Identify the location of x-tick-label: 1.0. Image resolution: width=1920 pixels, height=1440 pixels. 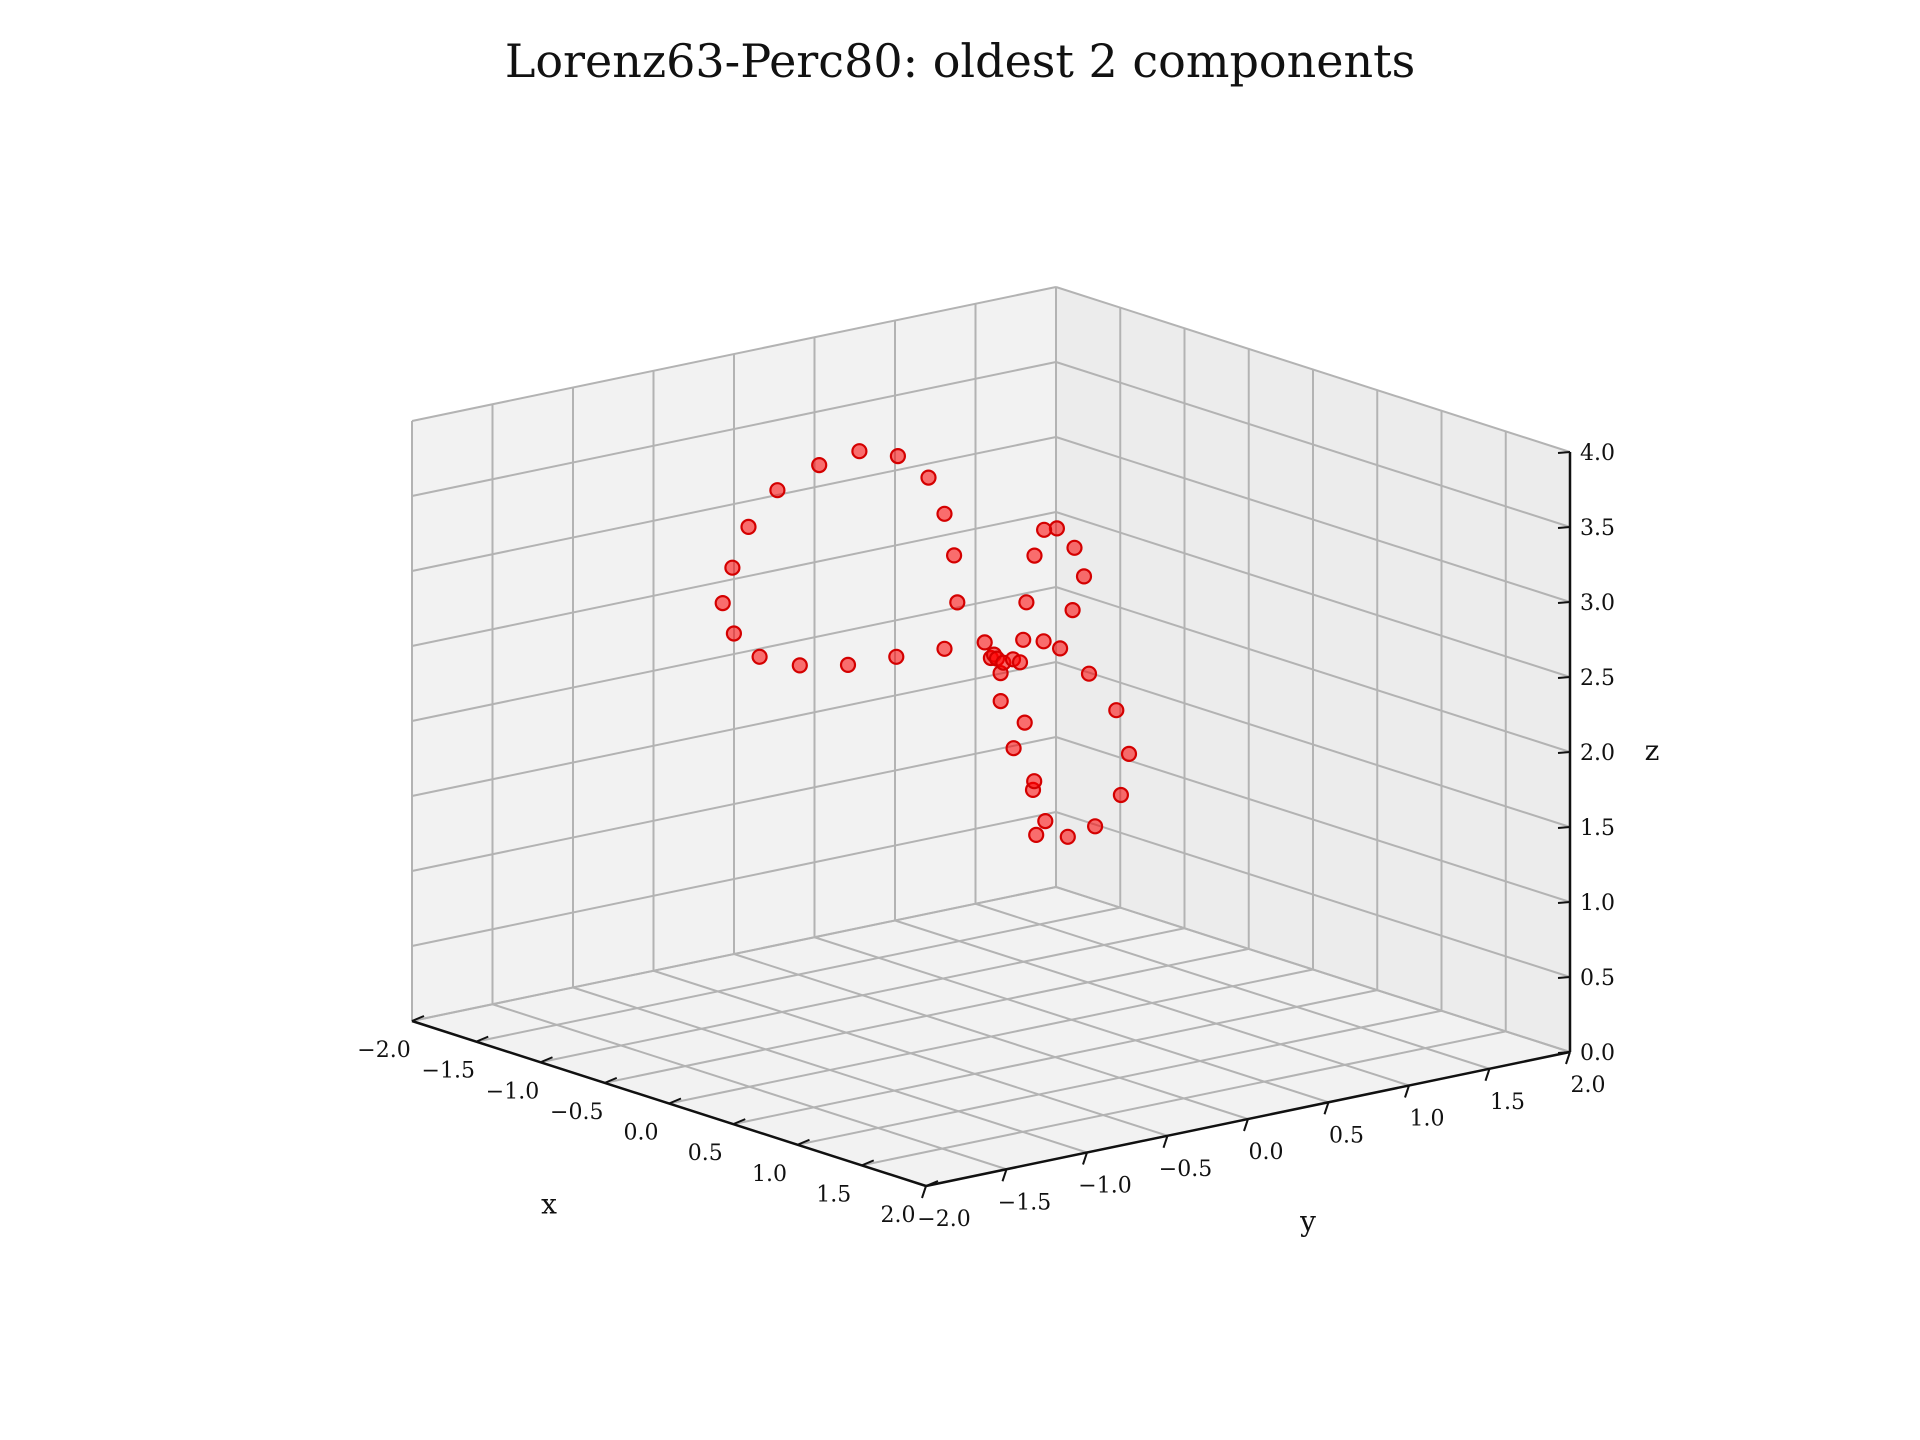
(769, 1174).